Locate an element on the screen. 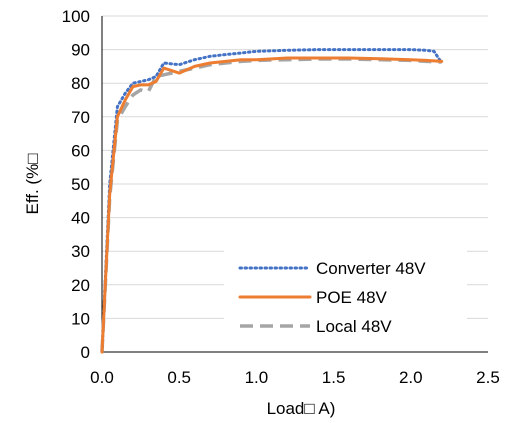 This screenshot has width=517, height=423. y-tick-label: 100 is located at coordinates (76, 16).